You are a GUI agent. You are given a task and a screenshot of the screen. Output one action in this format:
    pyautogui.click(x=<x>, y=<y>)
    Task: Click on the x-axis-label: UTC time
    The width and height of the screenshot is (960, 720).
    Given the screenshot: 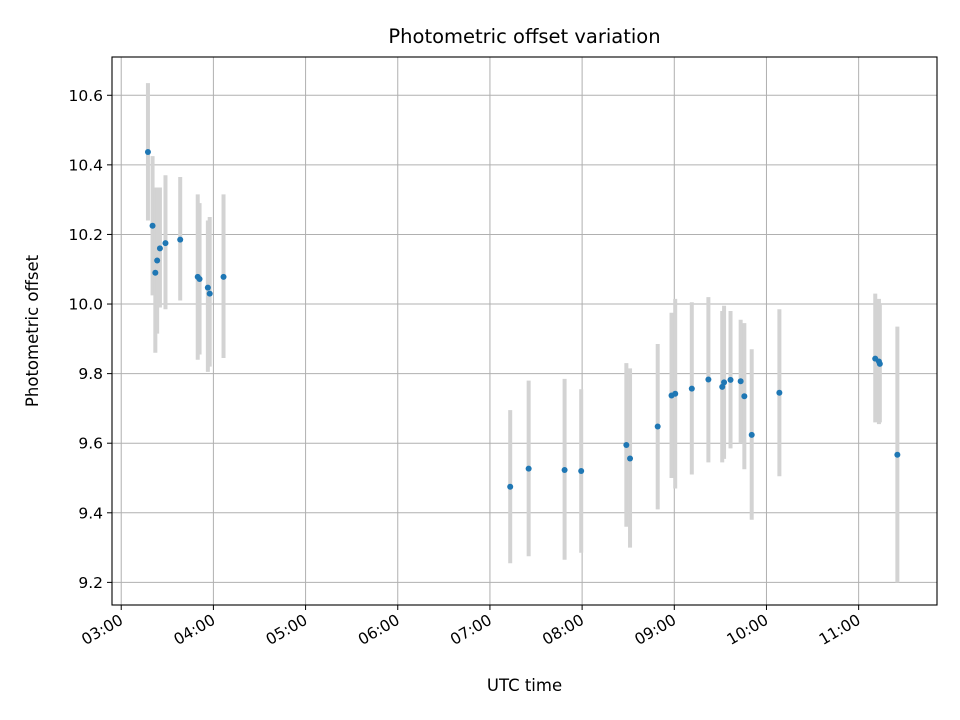 What is the action you would take?
    pyautogui.click(x=524, y=685)
    